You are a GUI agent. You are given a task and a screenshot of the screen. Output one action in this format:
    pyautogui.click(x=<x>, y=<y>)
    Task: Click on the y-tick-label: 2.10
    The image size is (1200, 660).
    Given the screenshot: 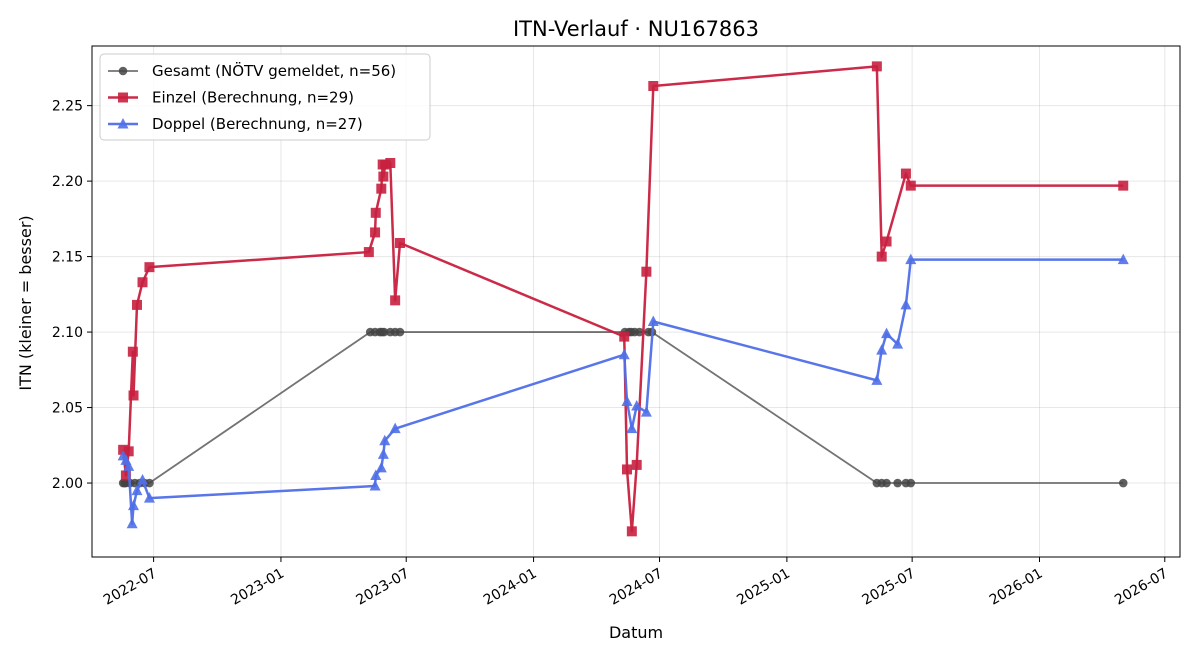 What is the action you would take?
    pyautogui.click(x=67, y=333)
    